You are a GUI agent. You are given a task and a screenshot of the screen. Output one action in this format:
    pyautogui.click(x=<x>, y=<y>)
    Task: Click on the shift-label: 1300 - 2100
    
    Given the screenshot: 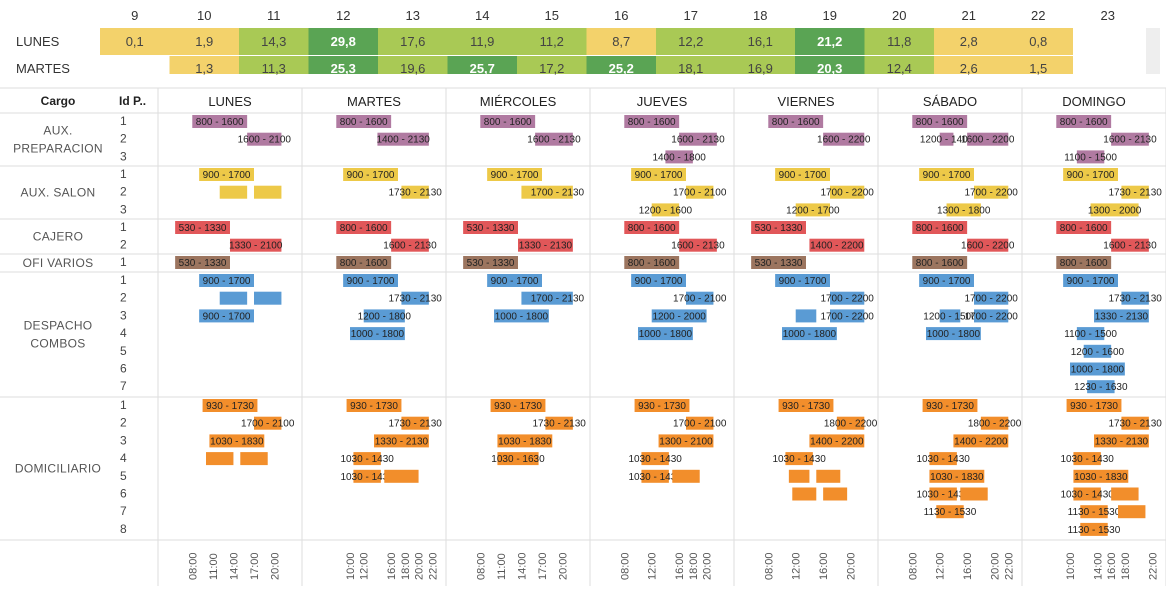 What is the action you would take?
    pyautogui.click(x=686, y=441)
    